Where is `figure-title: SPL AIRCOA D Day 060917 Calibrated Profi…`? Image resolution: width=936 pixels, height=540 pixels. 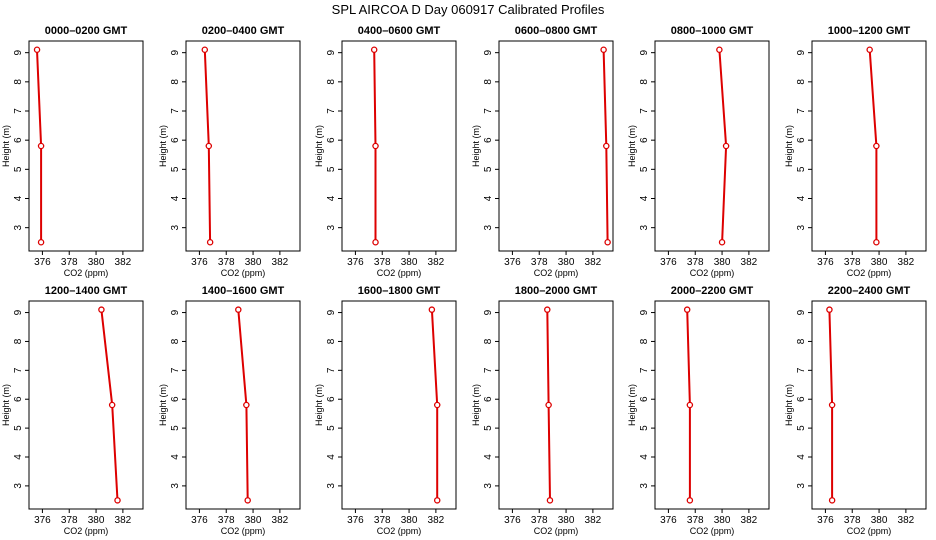
figure-title: SPL AIRCOA D Day 060917 Calibrated Profi… is located at coordinates (468, 9).